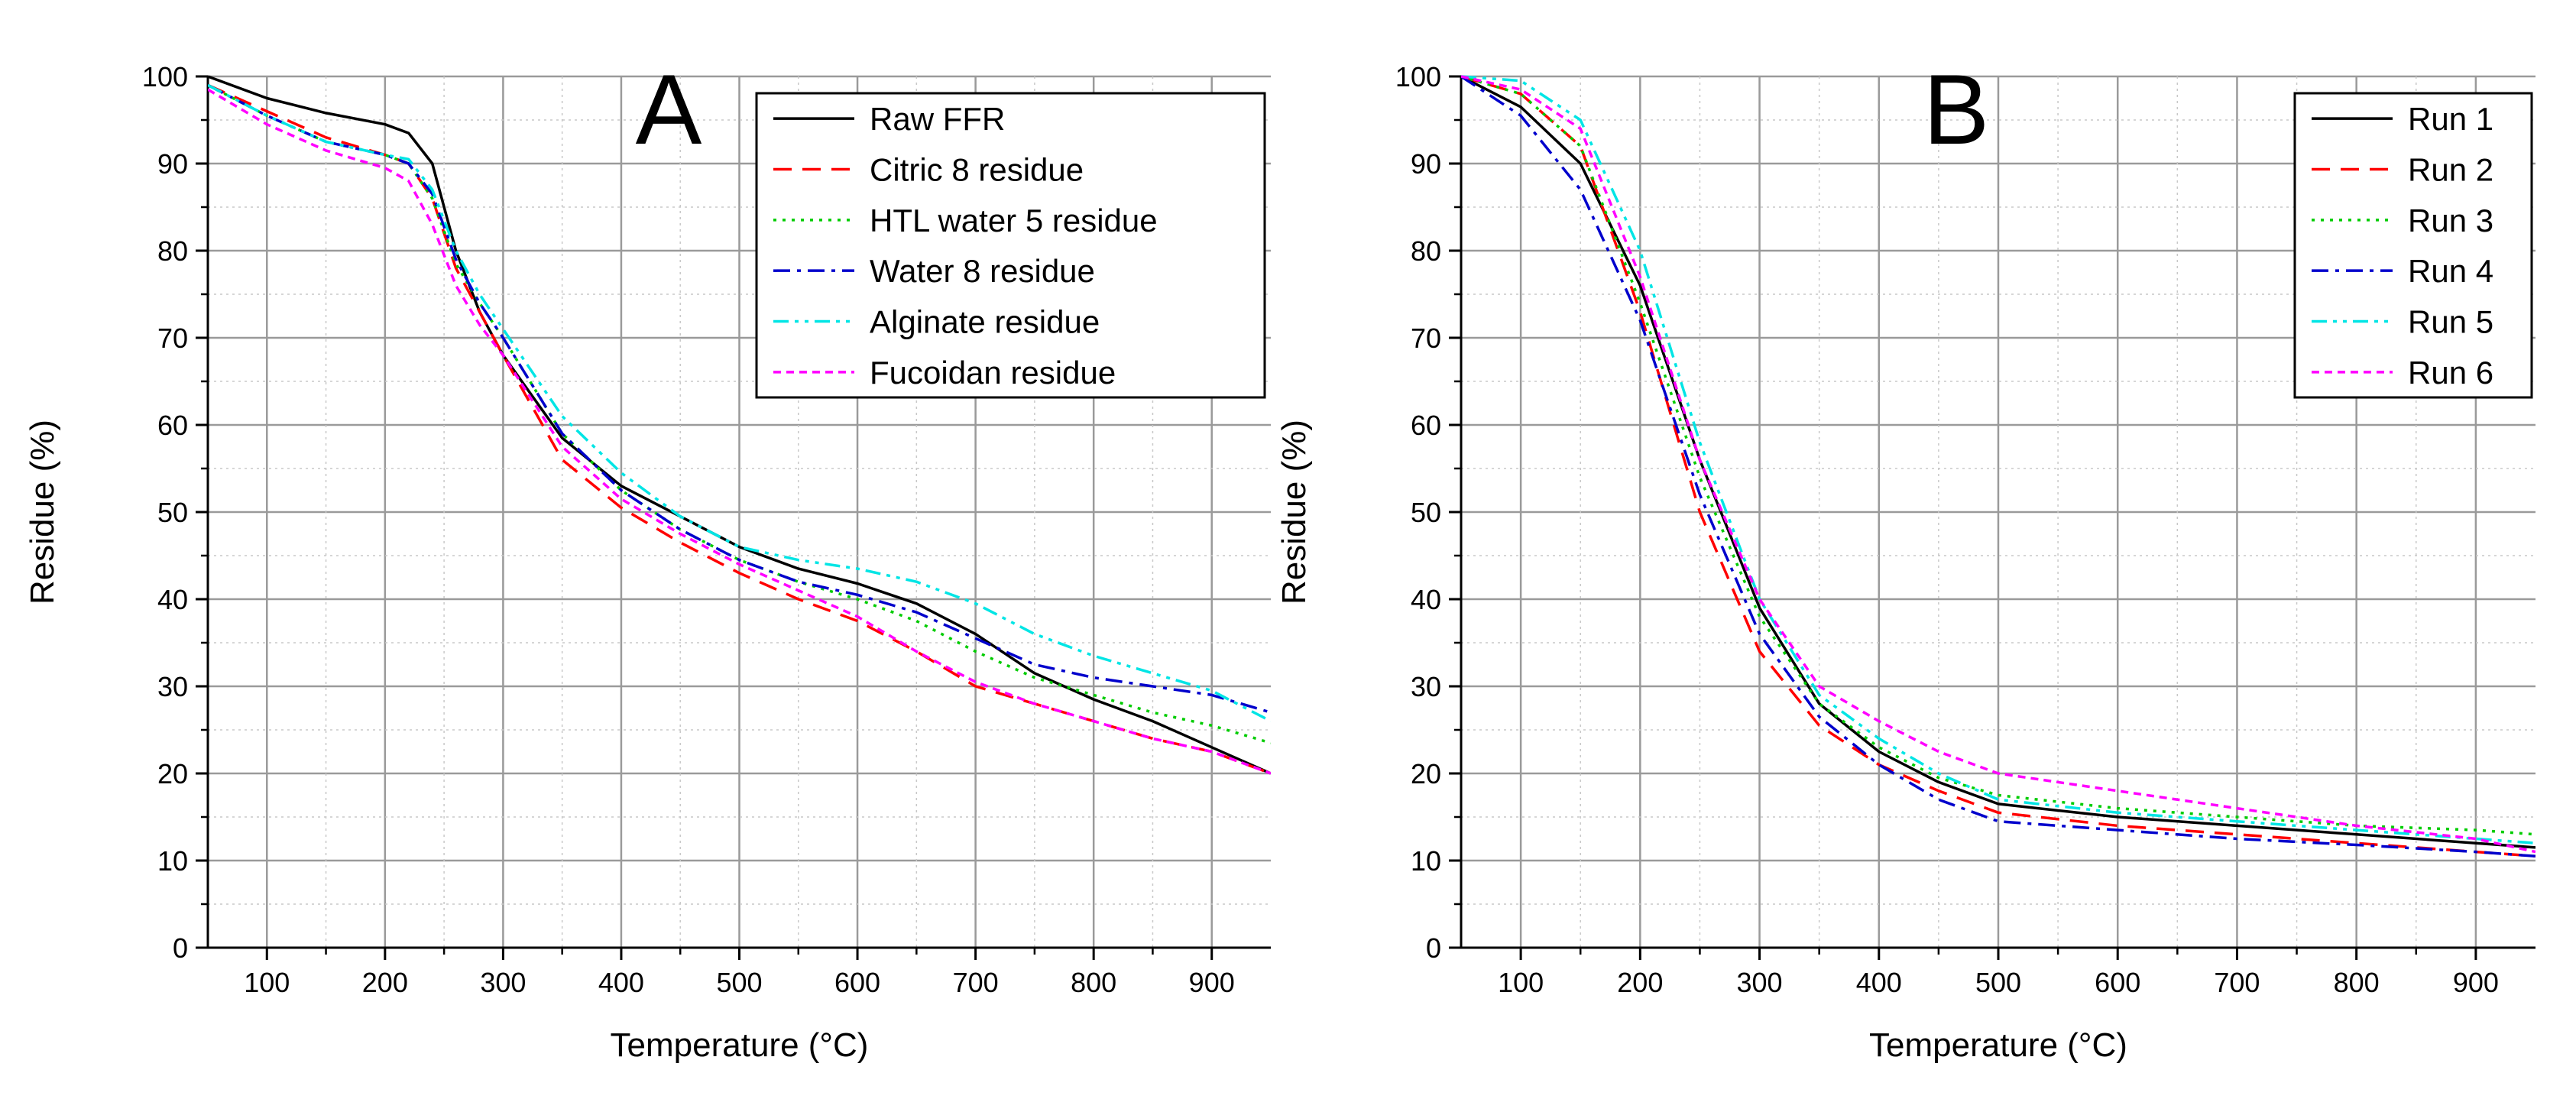 The image size is (2576, 1112). I want to click on legend-label-run-2: Run 2, so click(2450, 170).